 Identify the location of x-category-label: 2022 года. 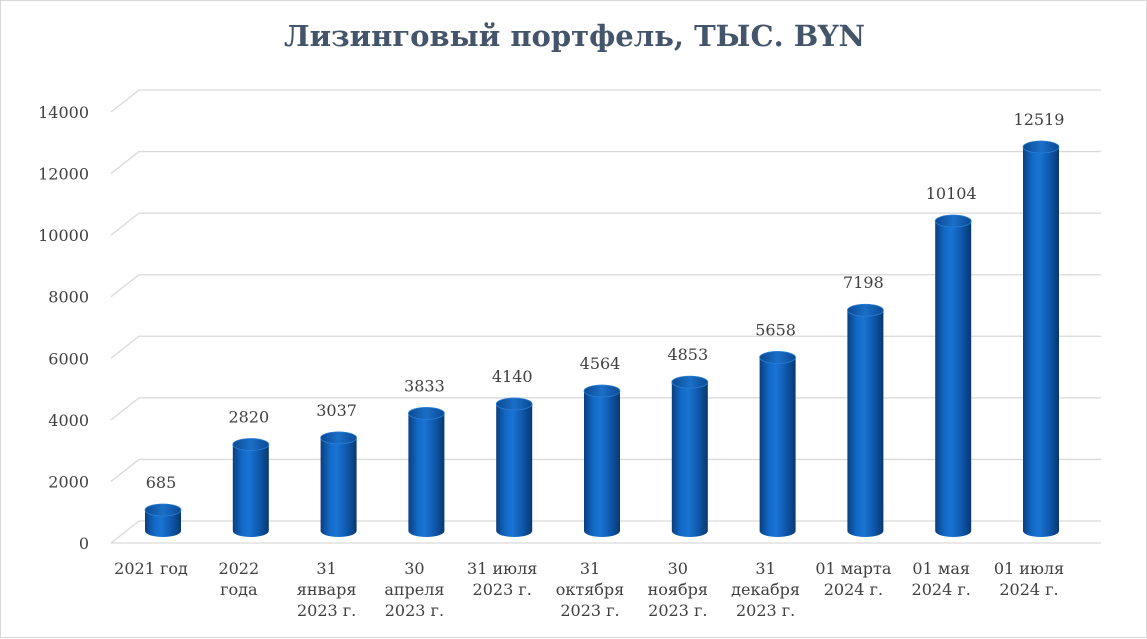
(238, 579).